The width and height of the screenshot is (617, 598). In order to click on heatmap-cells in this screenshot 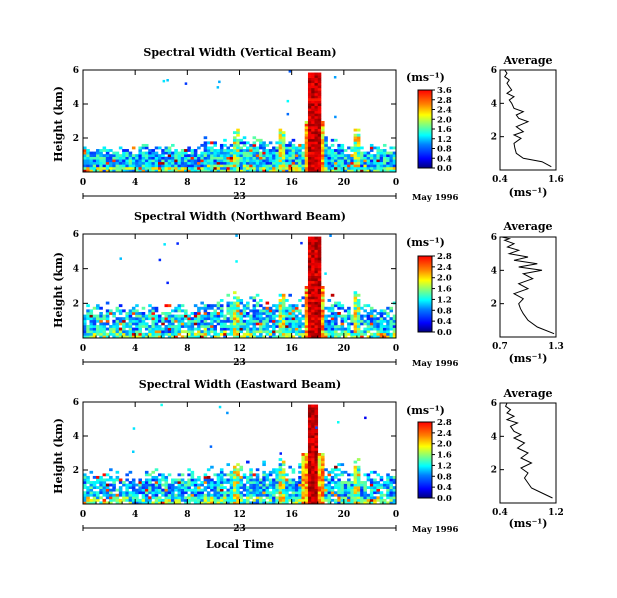, I will do `click(240, 454)`.